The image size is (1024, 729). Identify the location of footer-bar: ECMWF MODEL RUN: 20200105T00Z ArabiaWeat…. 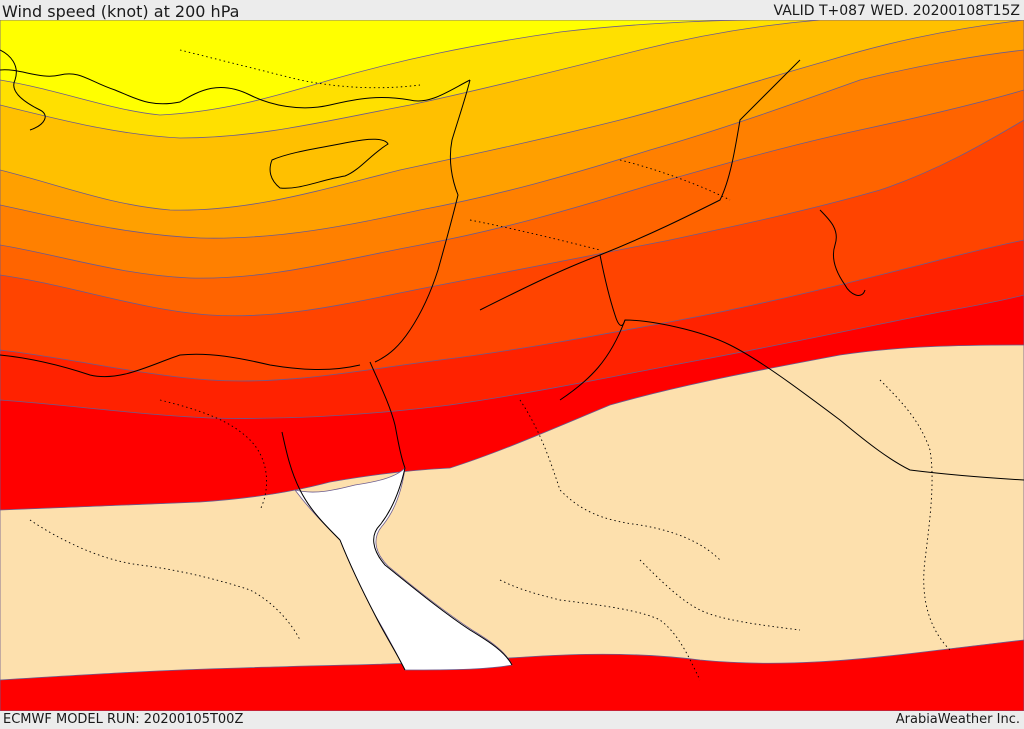
(512, 720).